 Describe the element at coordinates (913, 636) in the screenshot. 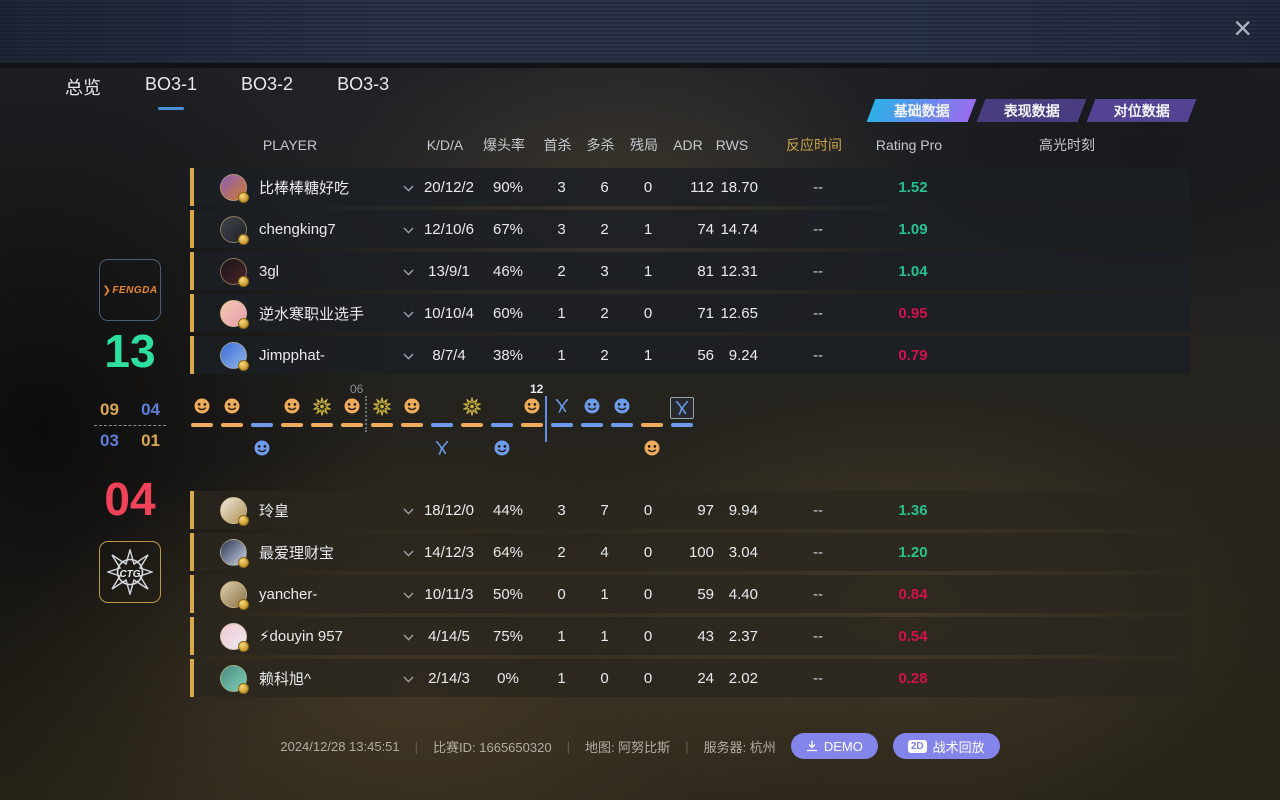

I see `stat-rating-pro: 0.54` at that location.